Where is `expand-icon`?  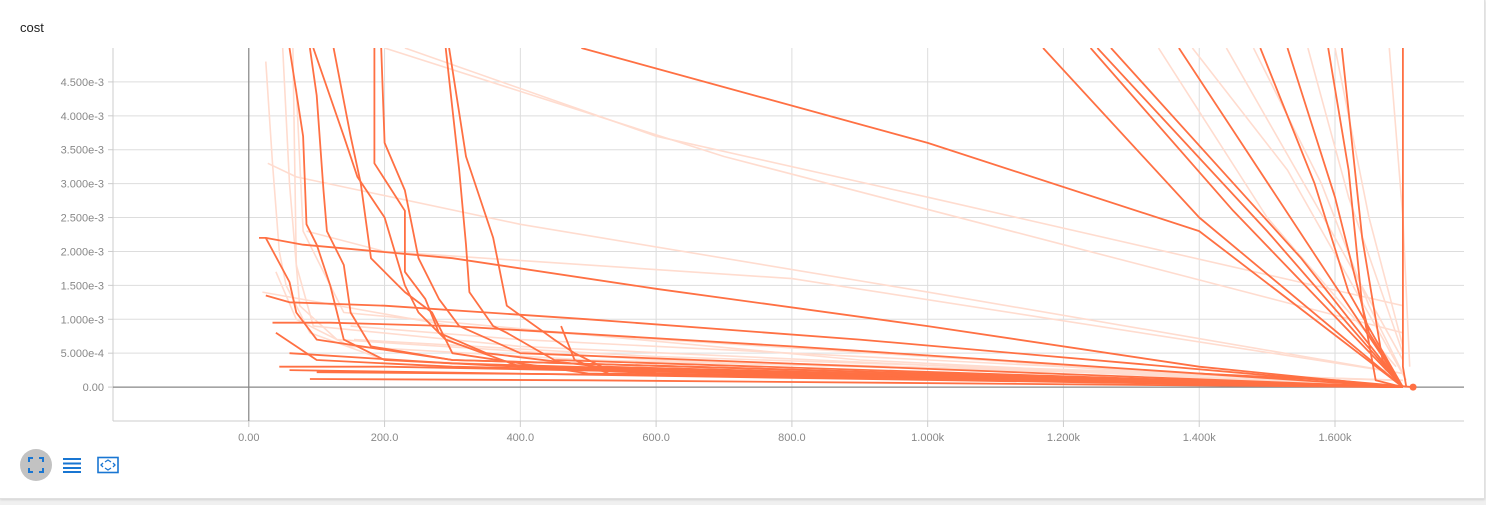
expand-icon is located at coordinates (36, 465).